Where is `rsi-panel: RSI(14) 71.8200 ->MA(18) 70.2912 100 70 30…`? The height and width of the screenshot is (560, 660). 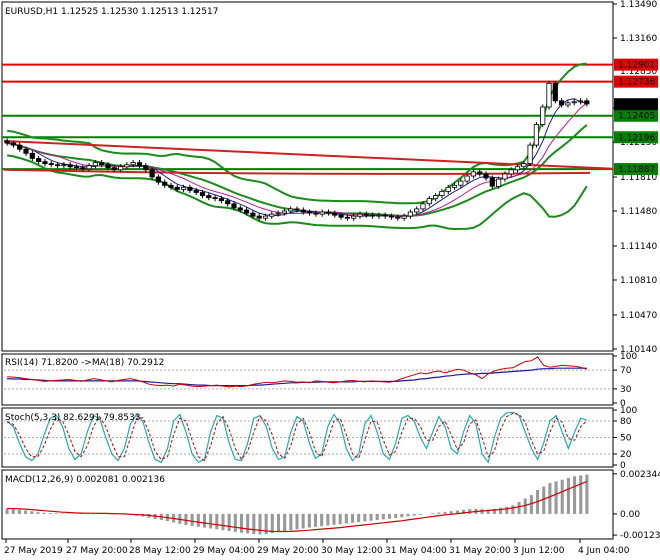
rsi-panel: RSI(14) 71.8200 ->MA(18) 70.2912 100 70 30… is located at coordinates (319, 380).